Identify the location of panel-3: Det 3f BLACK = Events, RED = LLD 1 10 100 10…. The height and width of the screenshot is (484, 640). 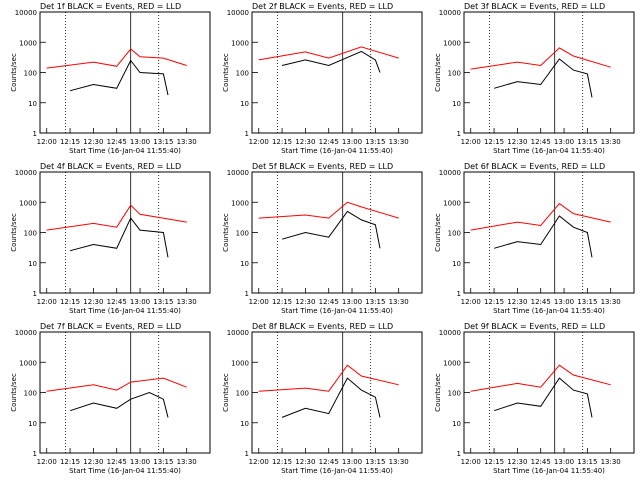
(534, 78).